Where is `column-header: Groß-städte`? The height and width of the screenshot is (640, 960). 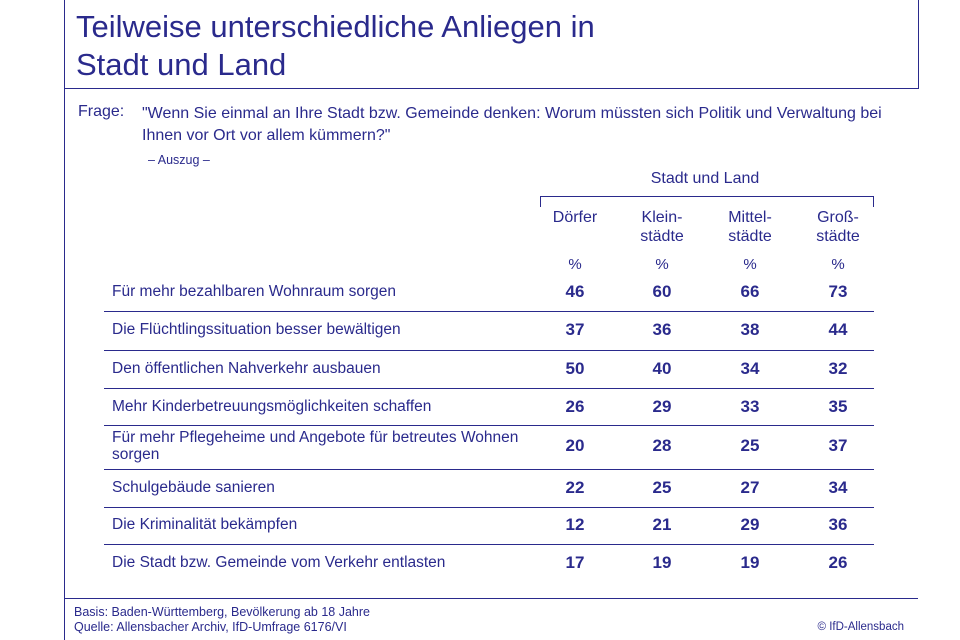 column-header: Groß-städte is located at coordinates (838, 227).